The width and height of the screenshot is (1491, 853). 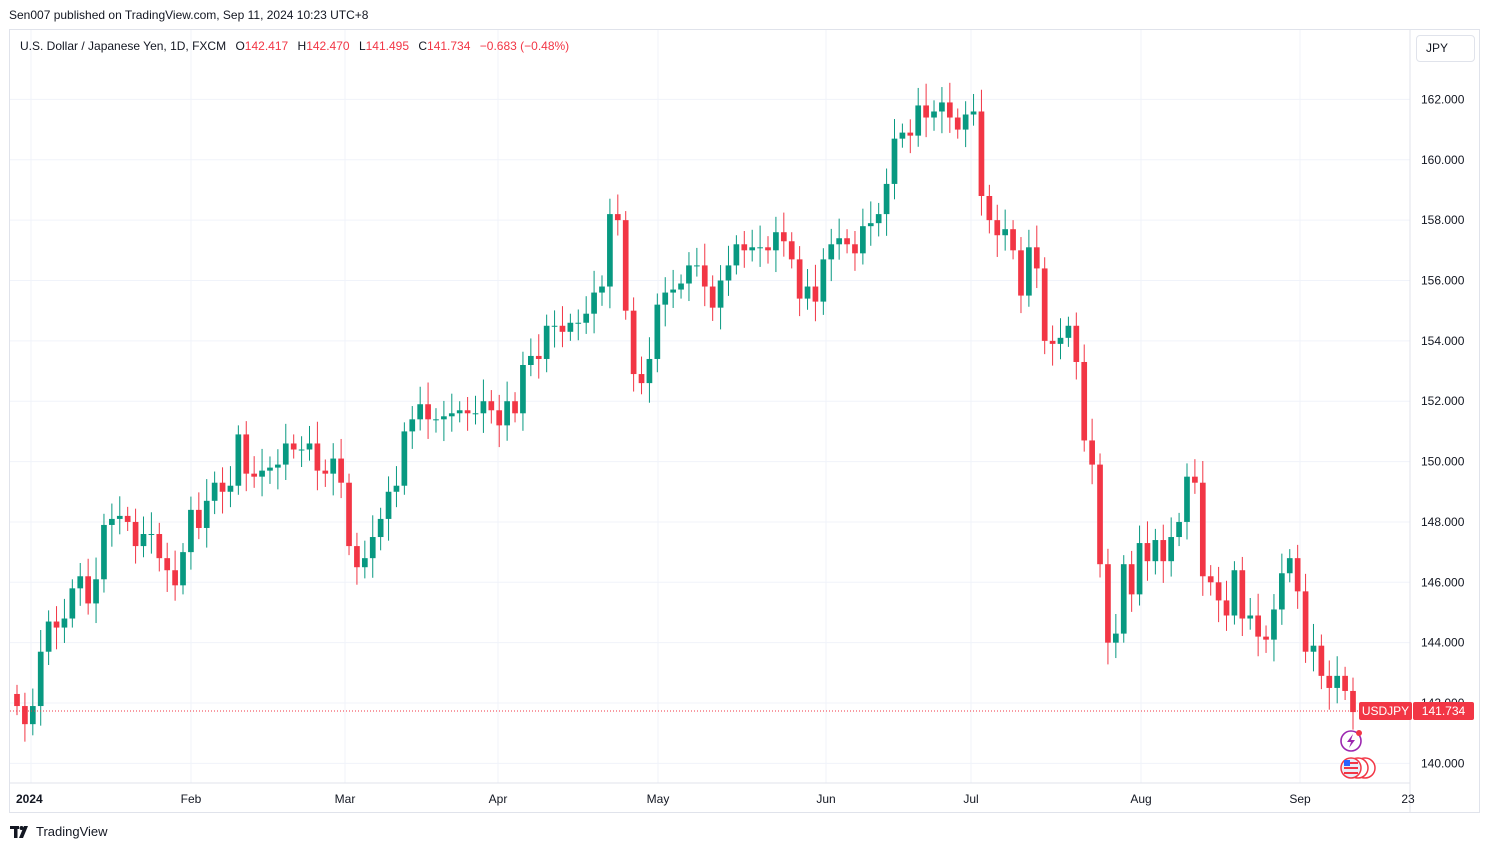 What do you see at coordinates (1358, 768) in the screenshot?
I see `us-flag-icon` at bounding box center [1358, 768].